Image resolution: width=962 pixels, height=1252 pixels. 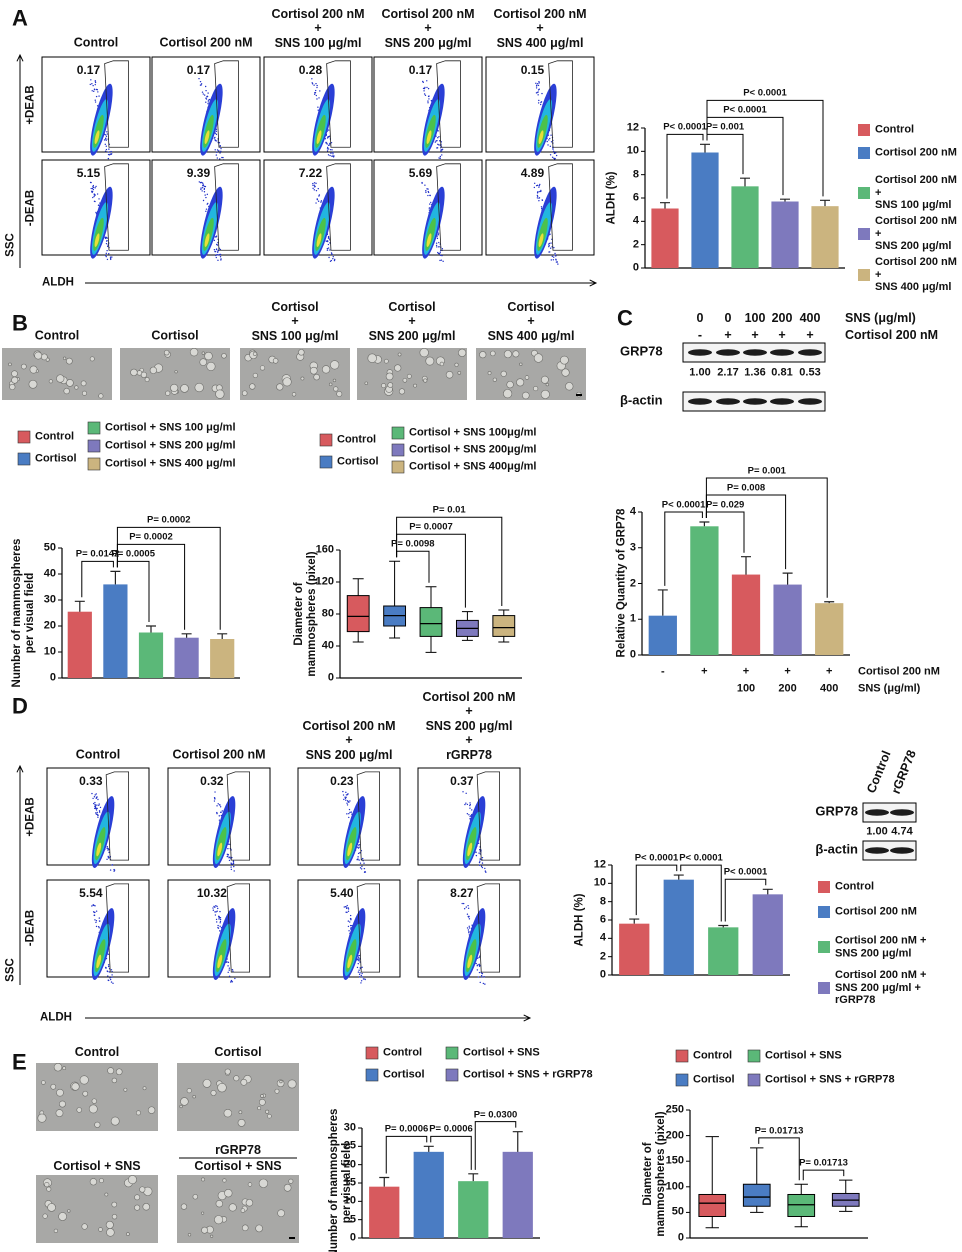 I want to click on flow-gate, so click(x=560, y=104).